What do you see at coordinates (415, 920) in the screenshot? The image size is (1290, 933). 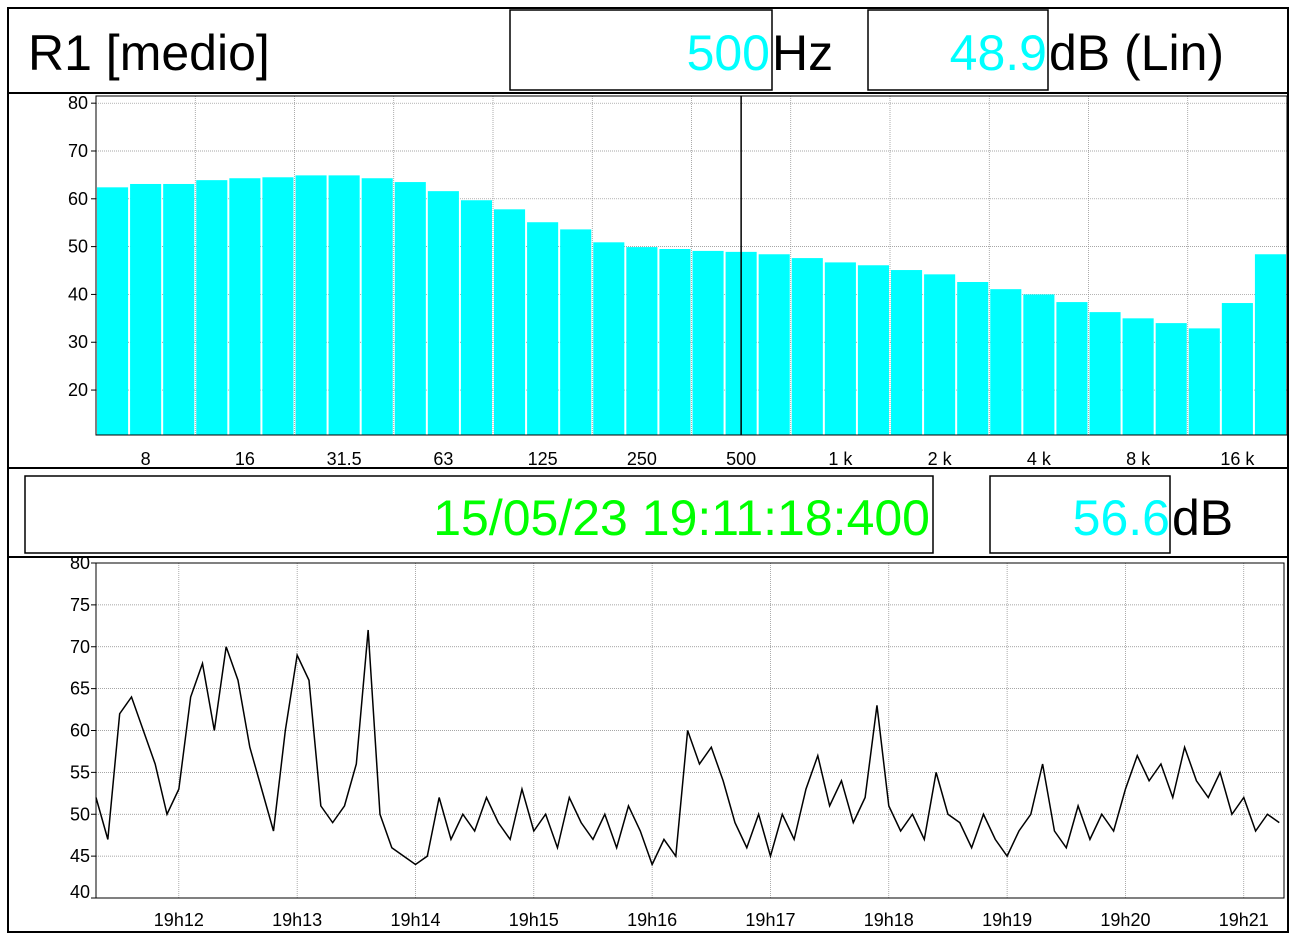 I see `x-tick-label: 19h14` at bounding box center [415, 920].